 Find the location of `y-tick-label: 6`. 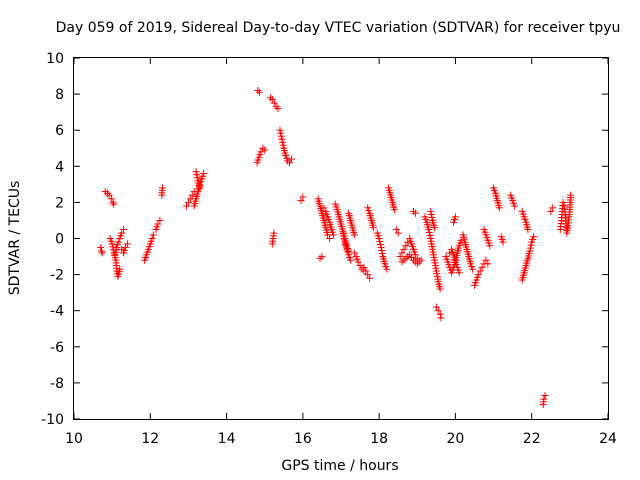

y-tick-label: 6 is located at coordinates (59, 131).